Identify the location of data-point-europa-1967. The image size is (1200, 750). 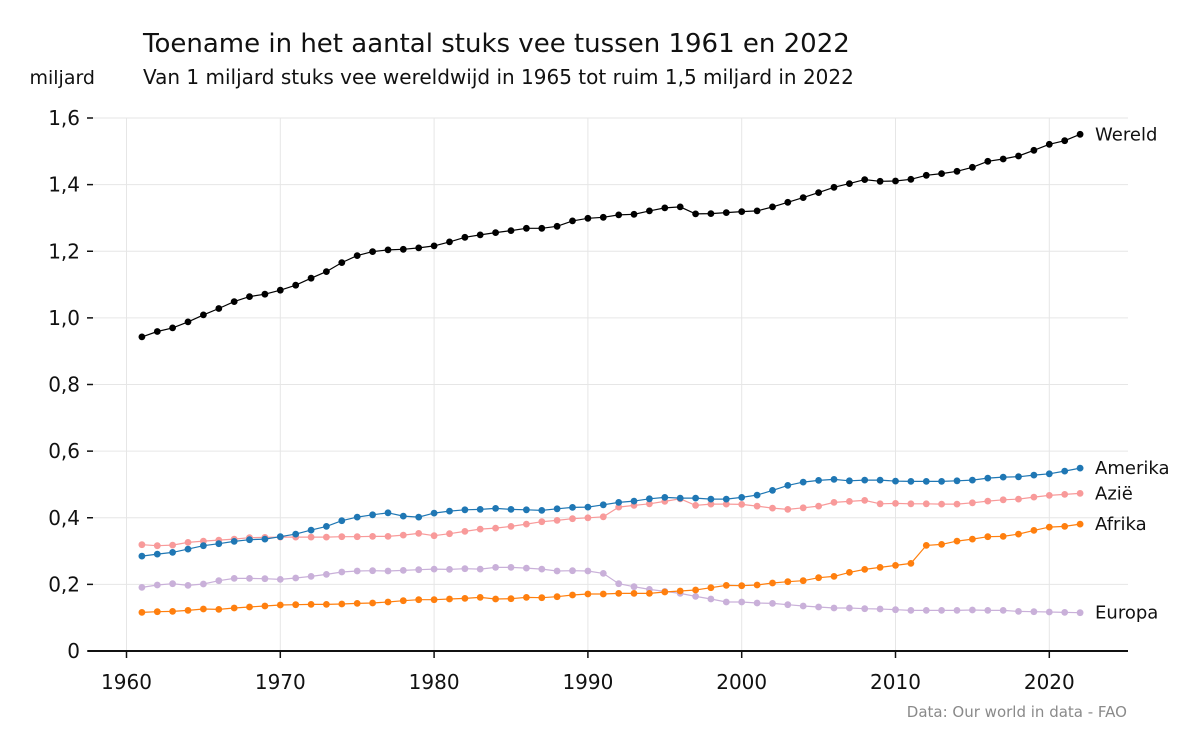
(234, 578).